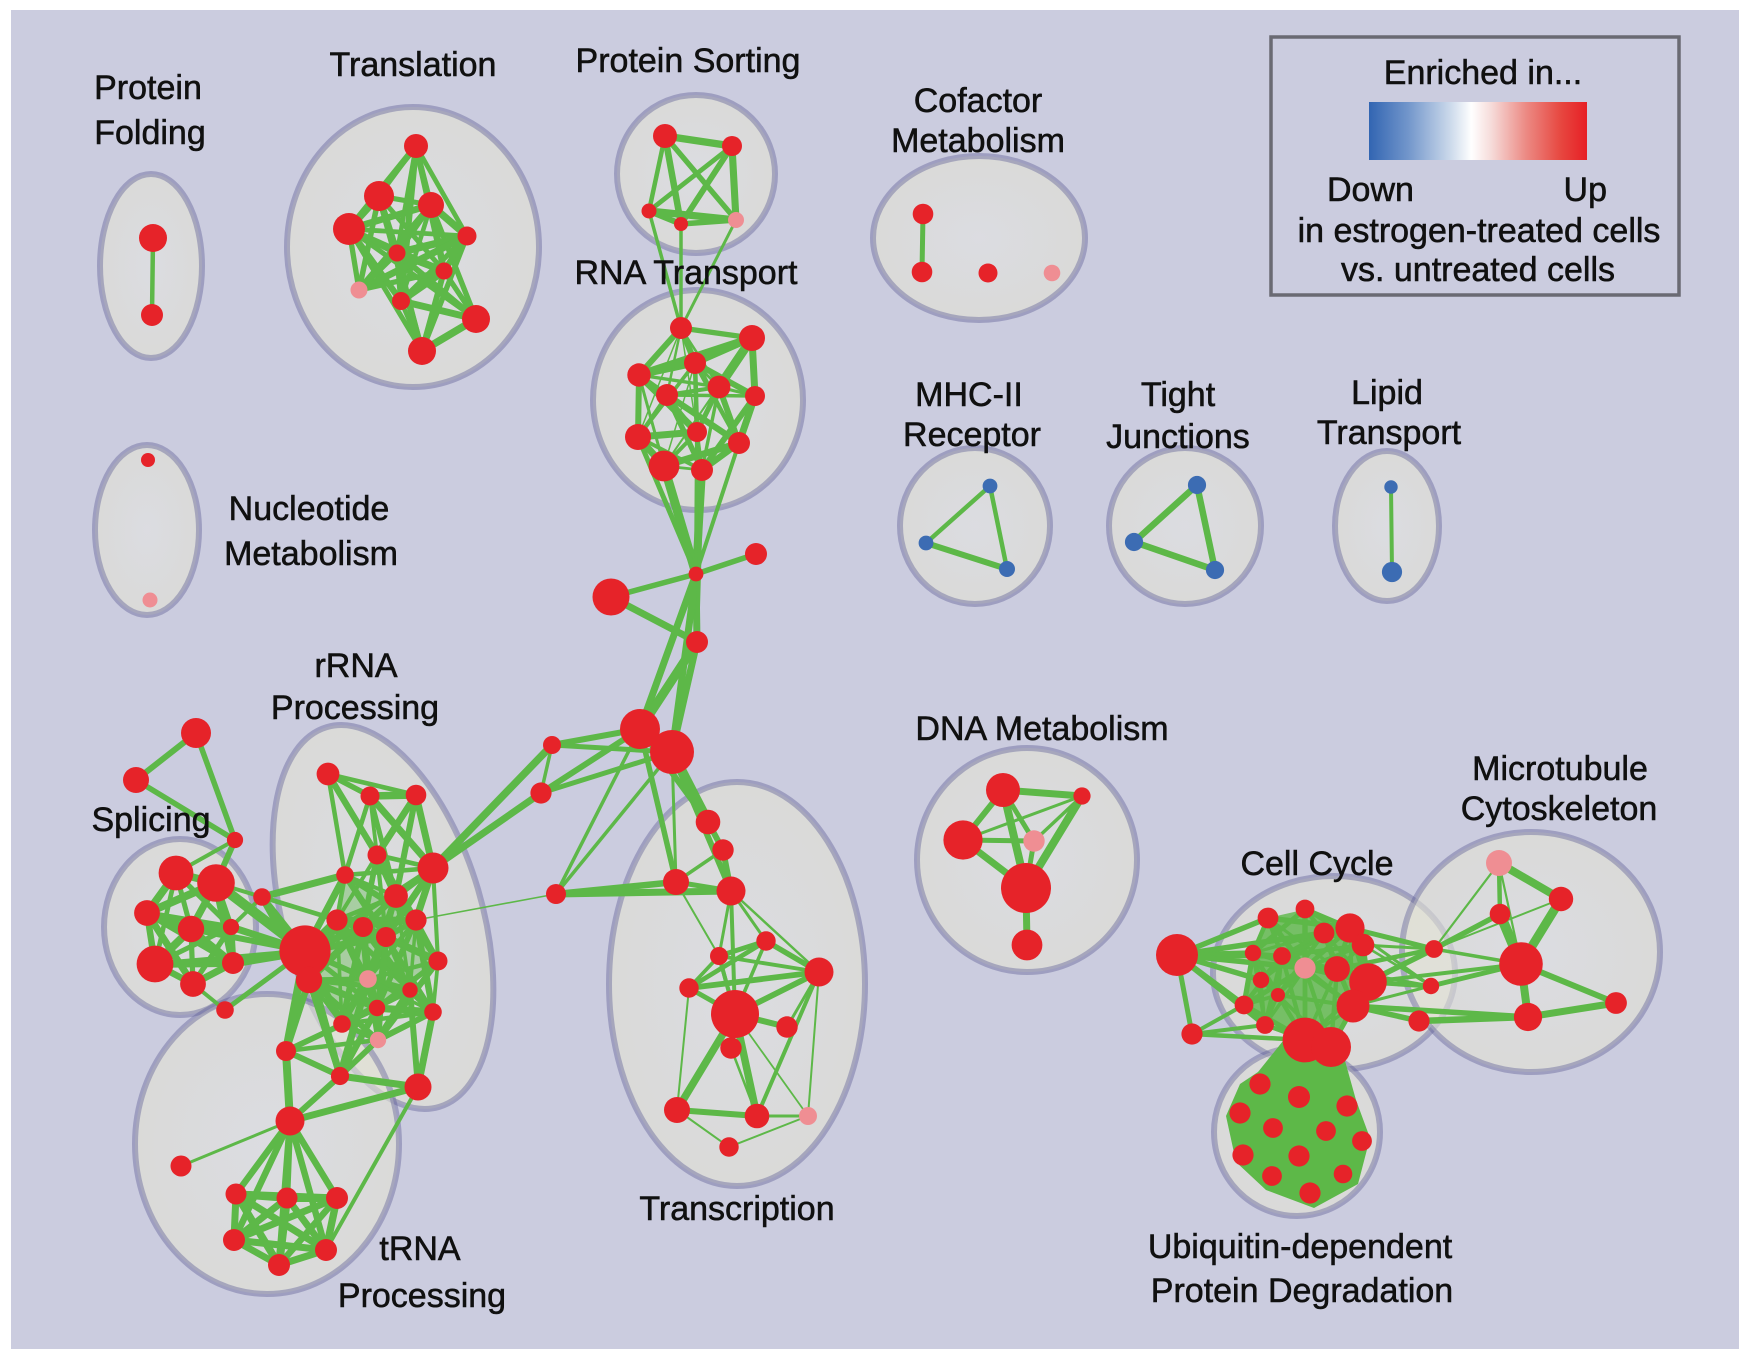 The height and width of the screenshot is (1360, 1750). What do you see at coordinates (978, 101) in the screenshot?
I see `svg-text: Cofactor` at bounding box center [978, 101].